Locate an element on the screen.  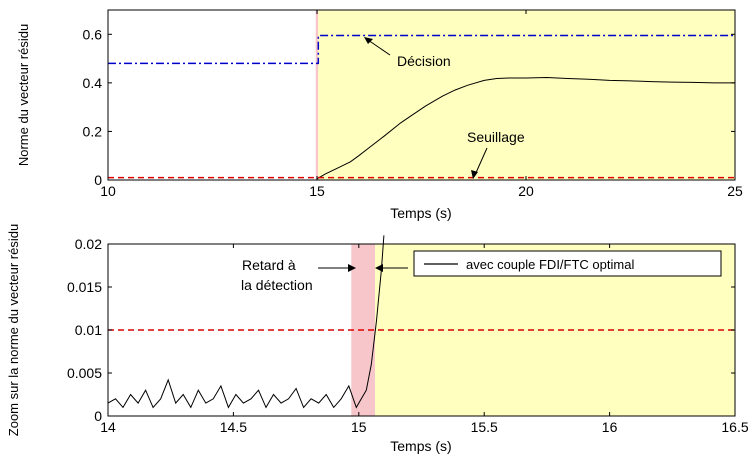
x-tick-label: 15.5 is located at coordinates (484, 427).